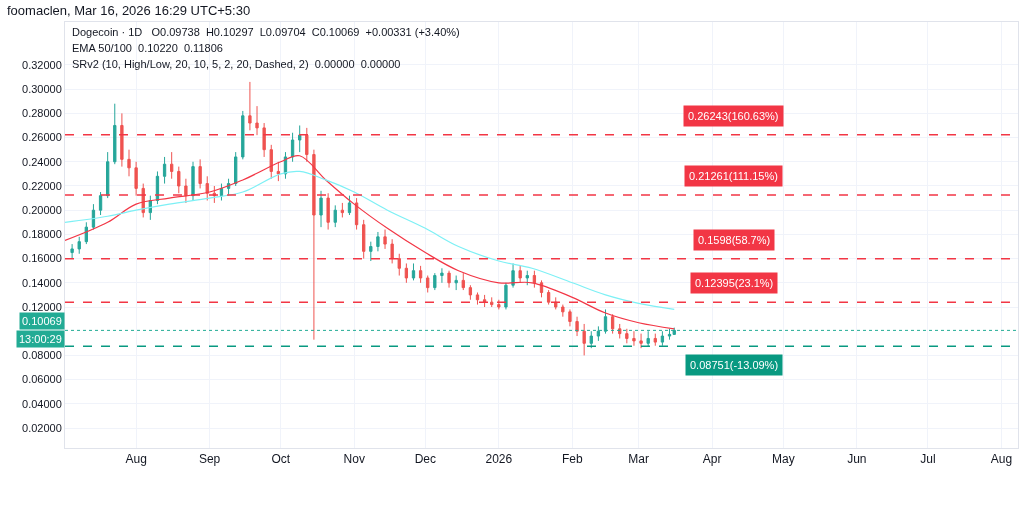  What do you see at coordinates (42, 210) in the screenshot?
I see `y-tick-label: 0.20000` at bounding box center [42, 210].